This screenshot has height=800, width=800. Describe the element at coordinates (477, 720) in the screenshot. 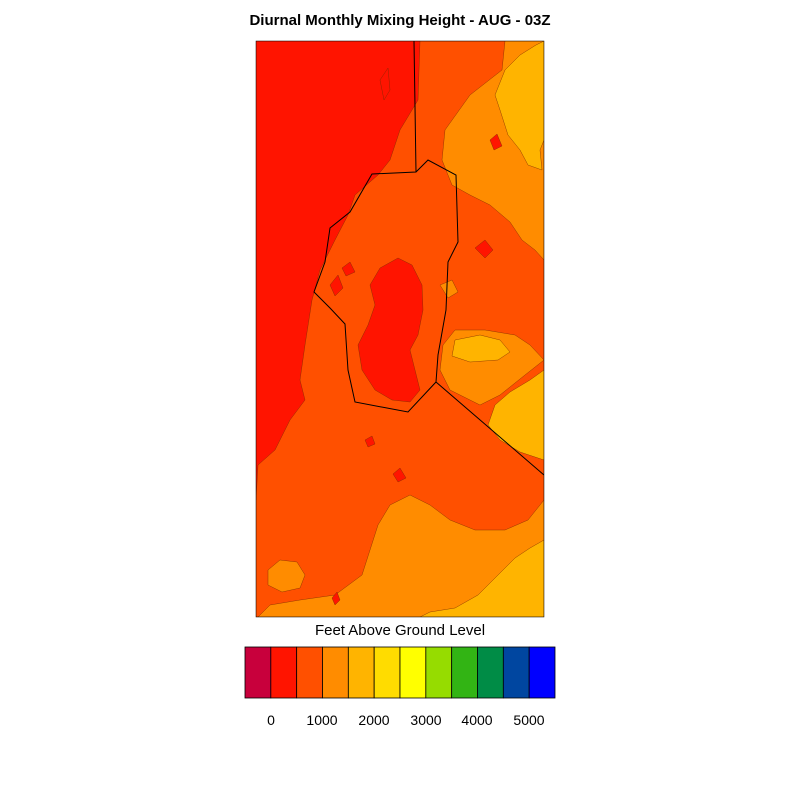

I see `colorbar-tick-label: 4000` at that location.